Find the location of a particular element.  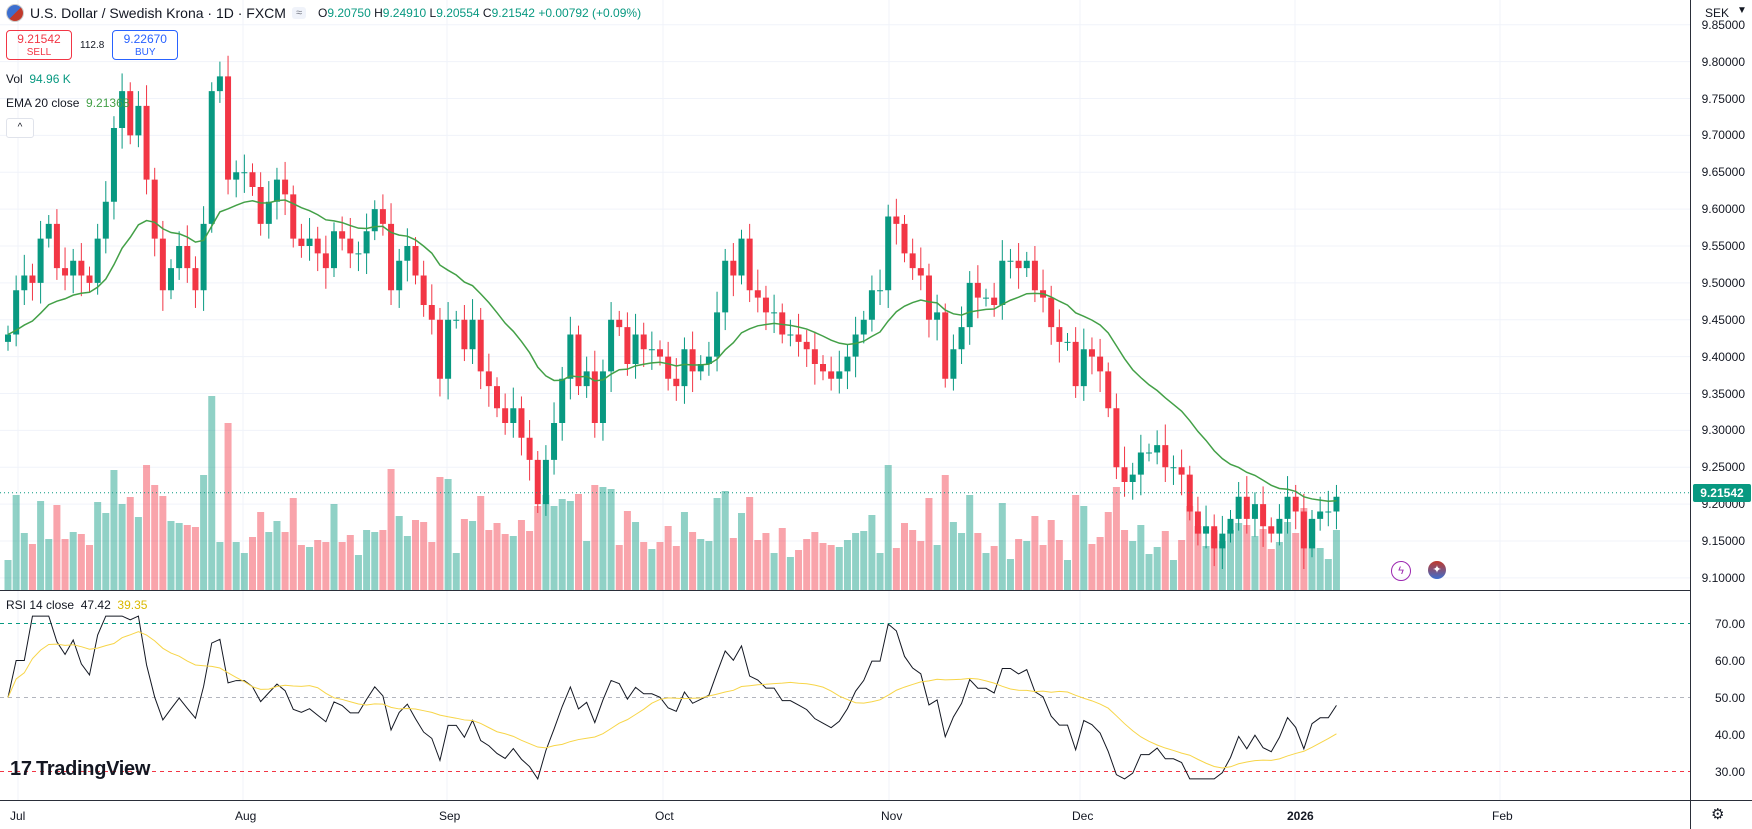

chart-settings-corner: ⚙ is located at coordinates (1721, 814).